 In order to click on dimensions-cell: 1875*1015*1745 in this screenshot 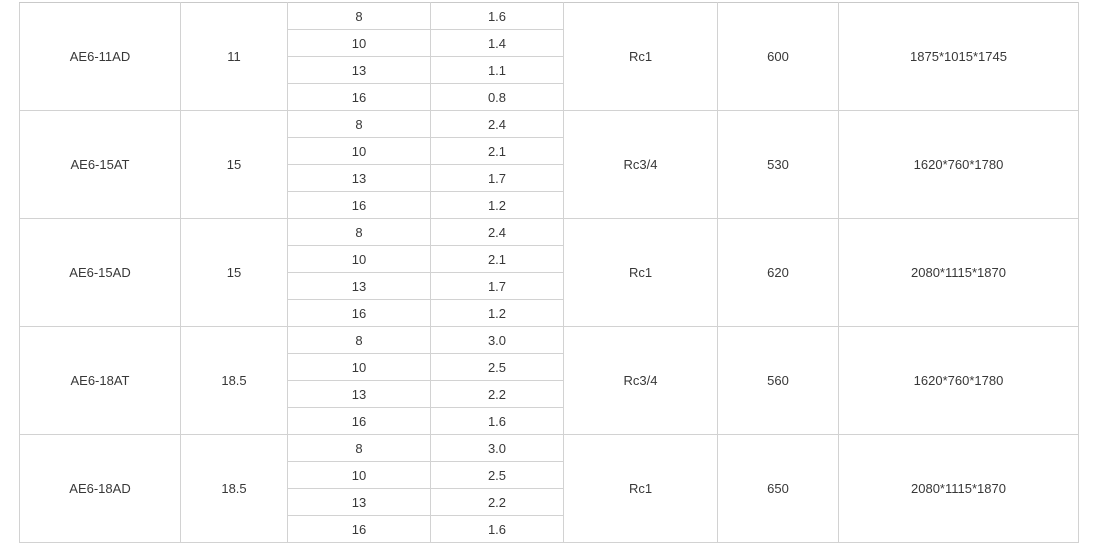, I will do `click(958, 56)`.